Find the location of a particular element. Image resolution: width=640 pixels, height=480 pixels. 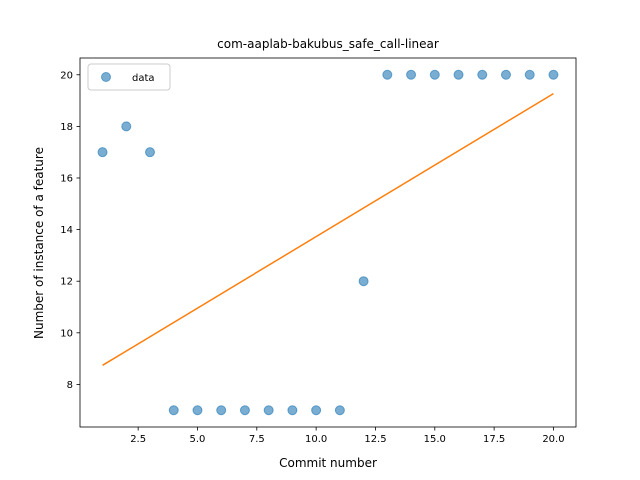

x-tick-label: 12.5 is located at coordinates (375, 439).